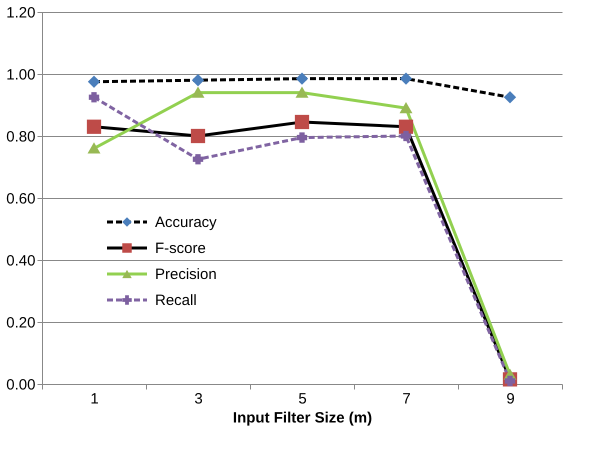 The image size is (616, 455). Describe the element at coordinates (302, 399) in the screenshot. I see `x-tick-label: 5` at that location.